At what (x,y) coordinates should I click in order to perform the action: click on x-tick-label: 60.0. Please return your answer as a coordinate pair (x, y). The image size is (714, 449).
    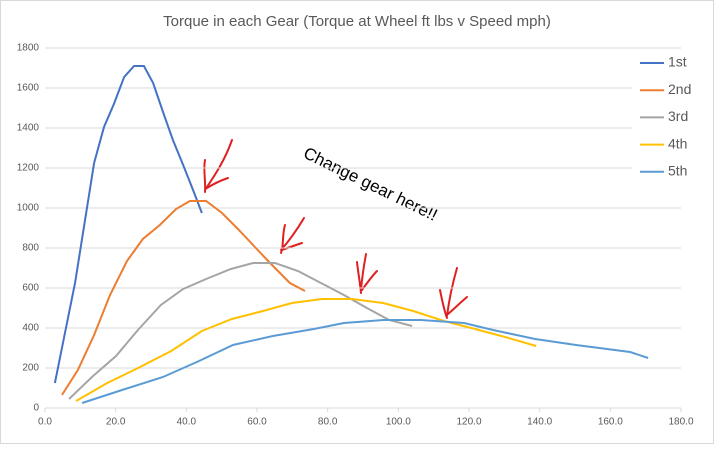
    Looking at the image, I should click on (257, 422).